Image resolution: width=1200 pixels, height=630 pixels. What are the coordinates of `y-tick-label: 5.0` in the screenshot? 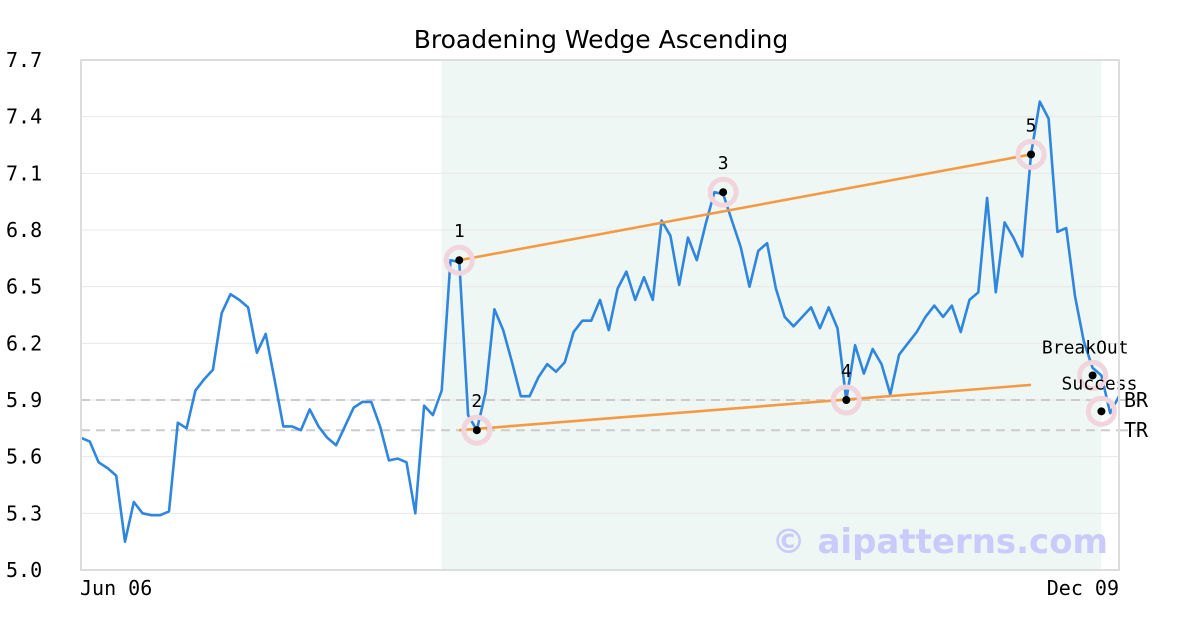 It's located at (24, 570).